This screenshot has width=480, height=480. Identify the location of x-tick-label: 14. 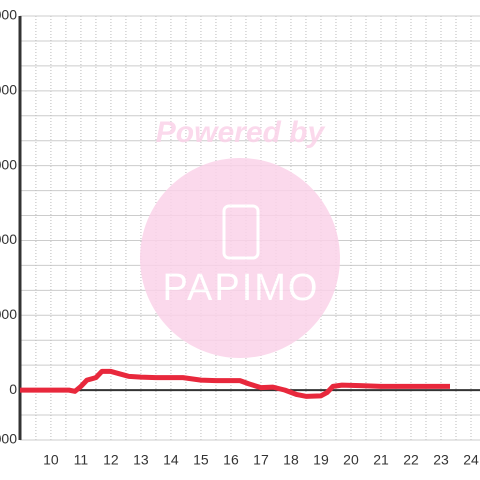
(171, 460).